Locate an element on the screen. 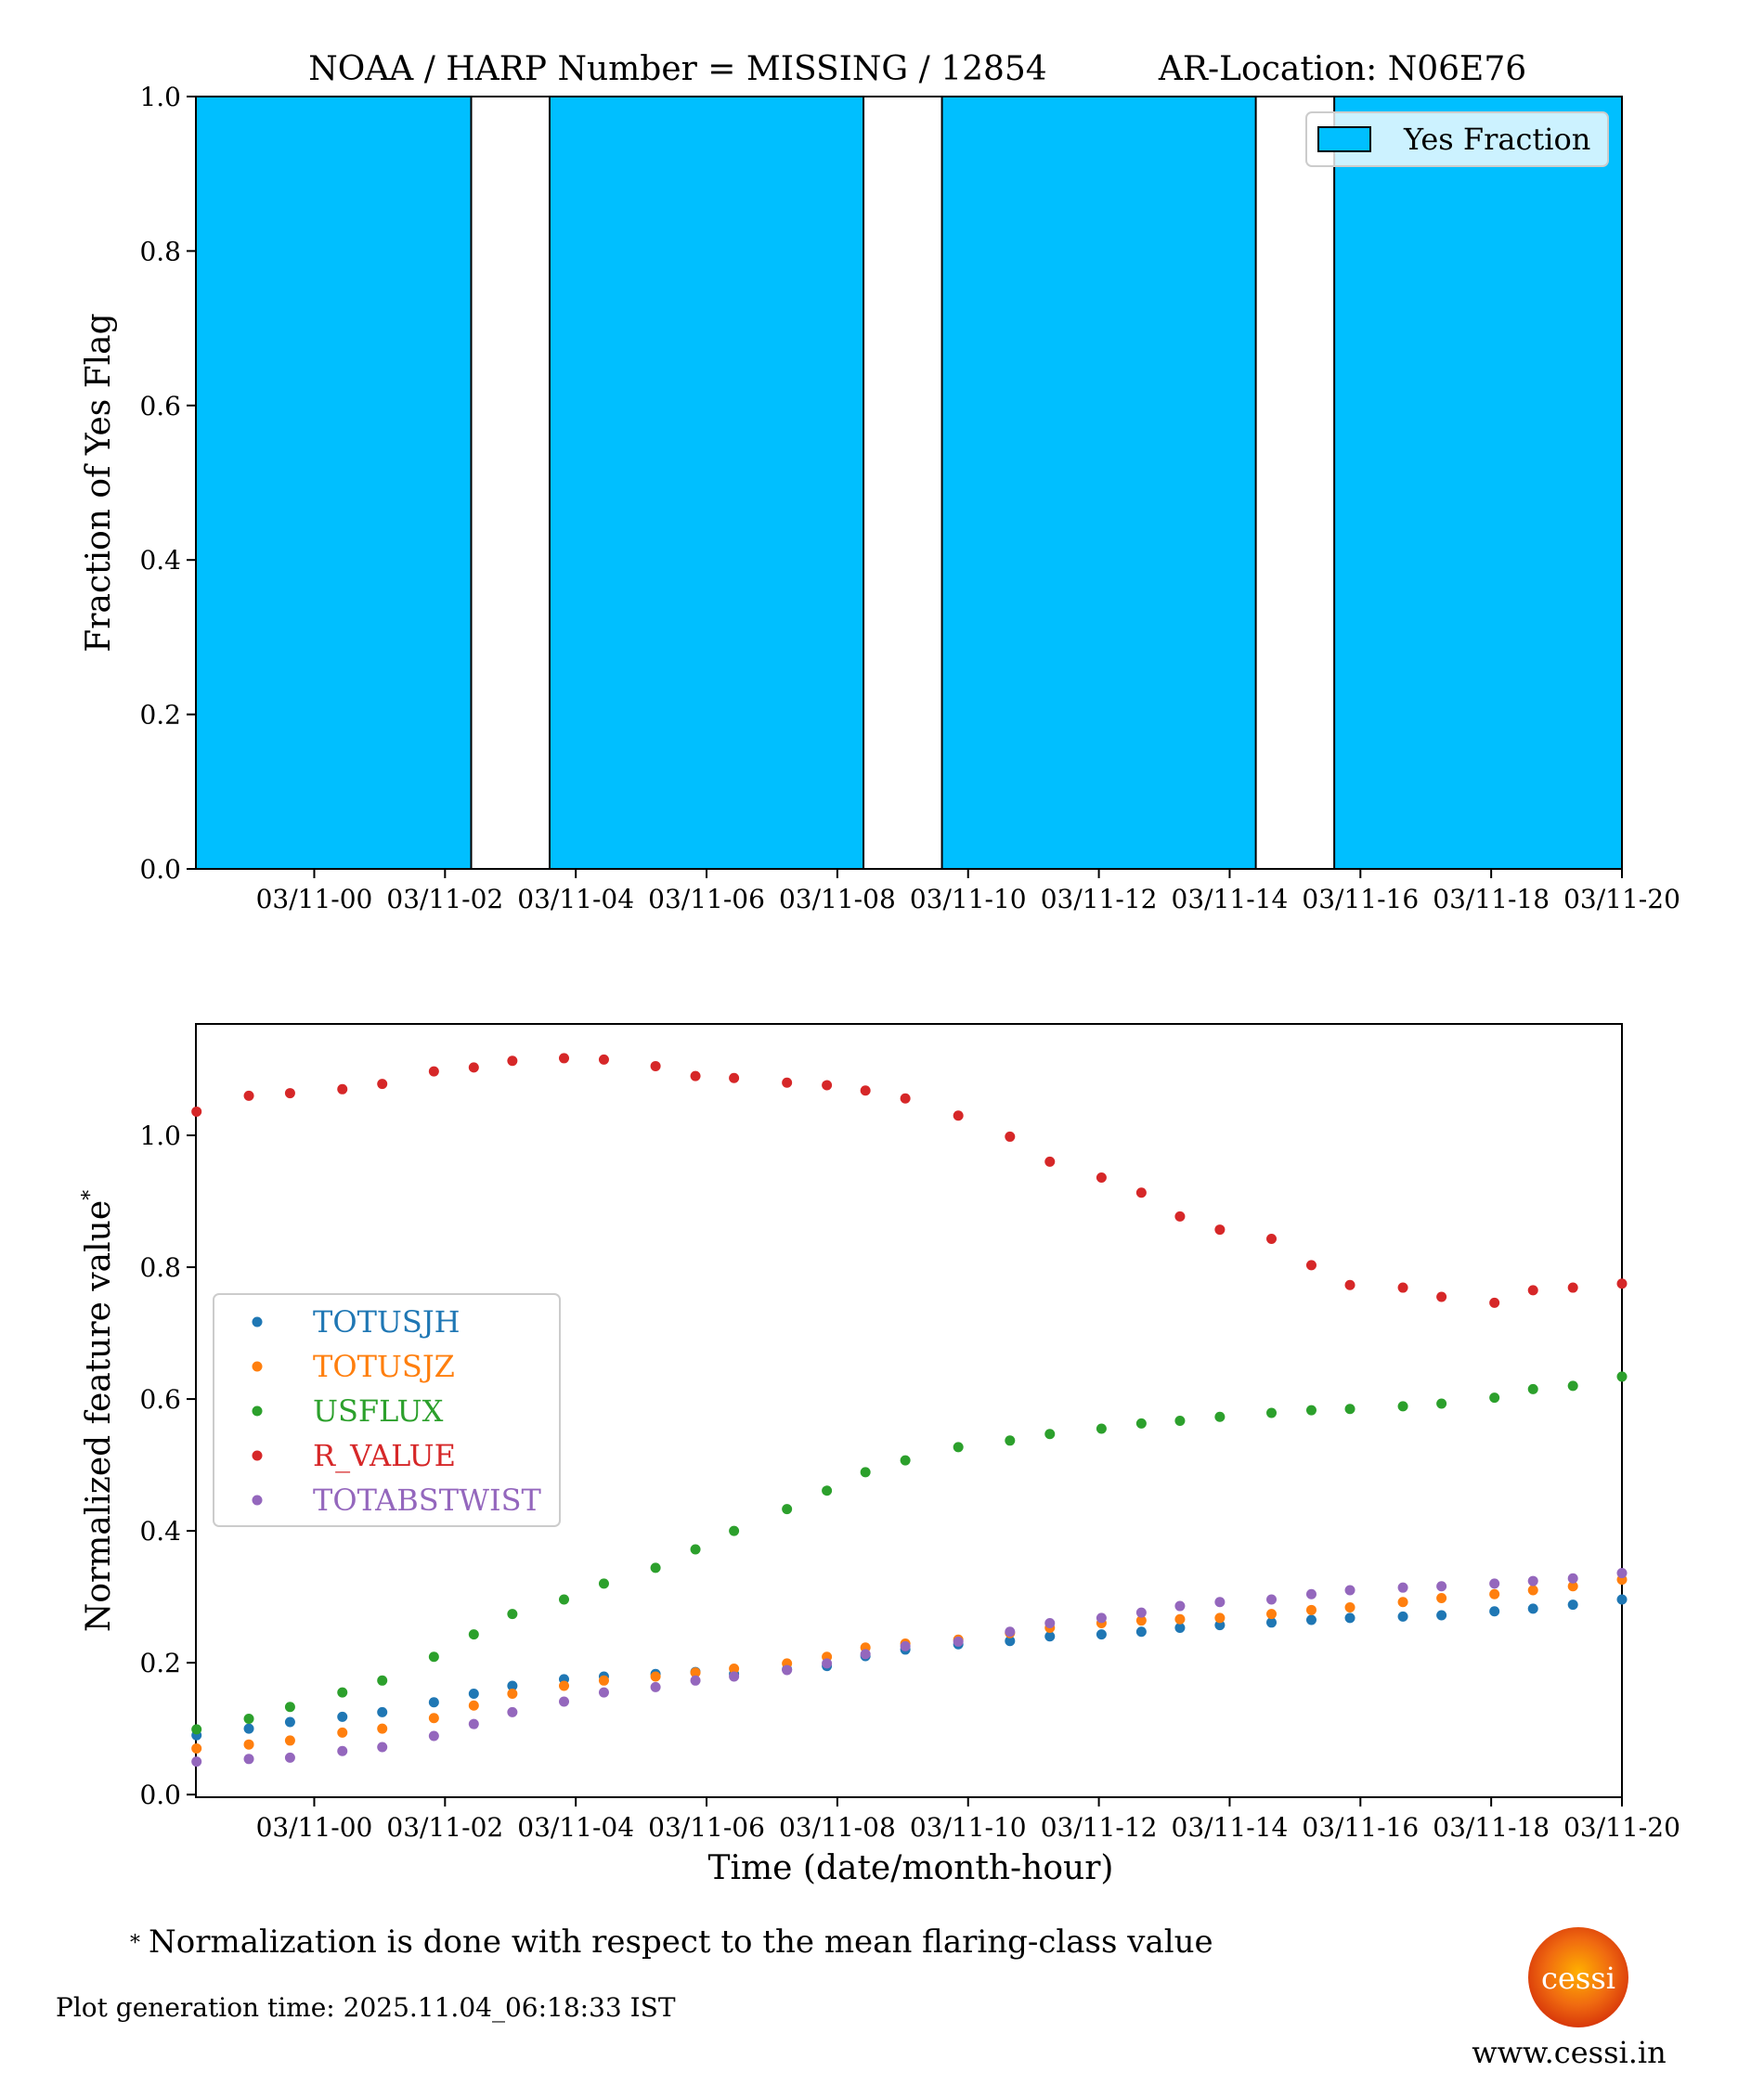 The width and height of the screenshot is (1764, 2098). chart-title-location: AR-Location: N06E76 is located at coordinates (1342, 69).